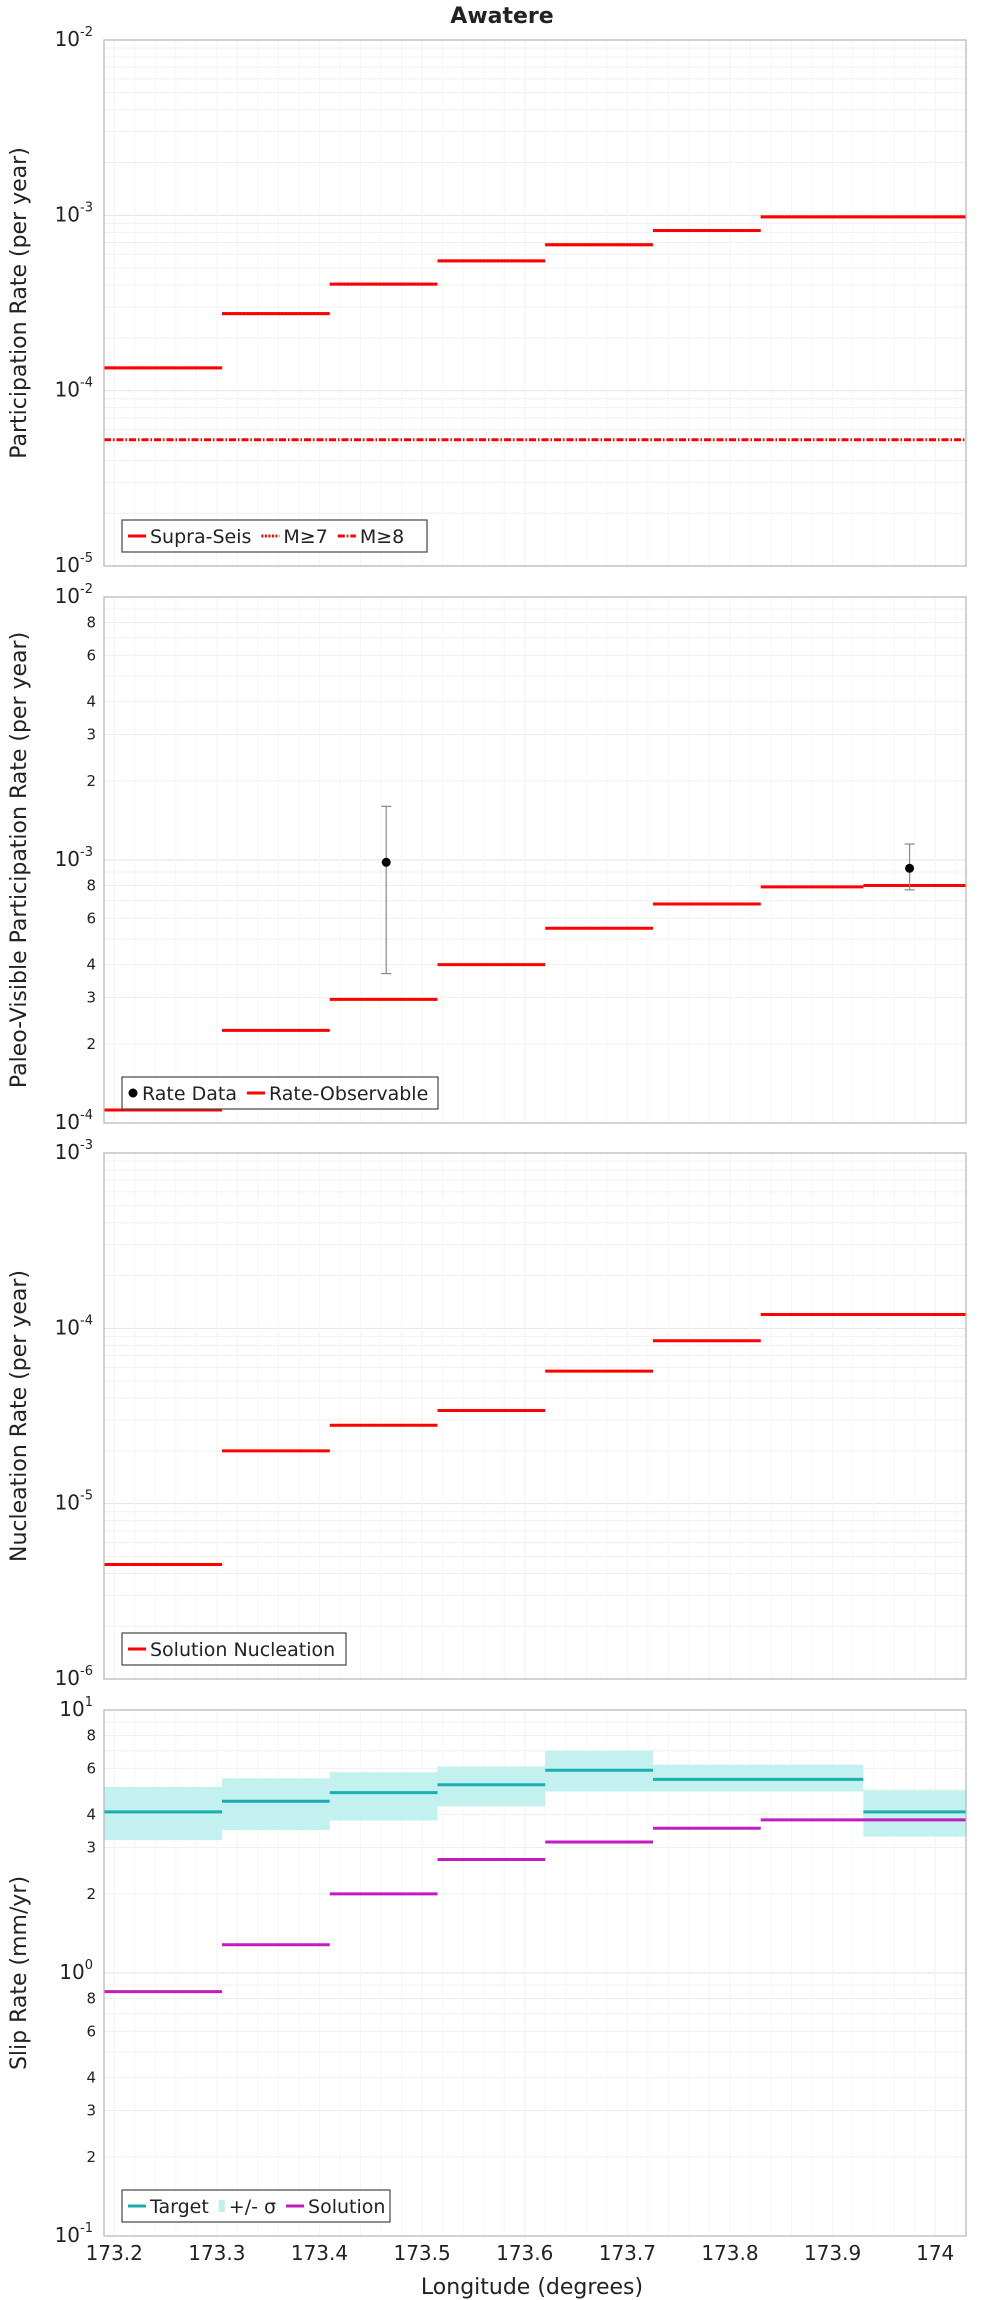 Image resolution: width=1000 pixels, height=2300 pixels. I want to click on legend-label: Rate-Observable, so click(348, 1094).